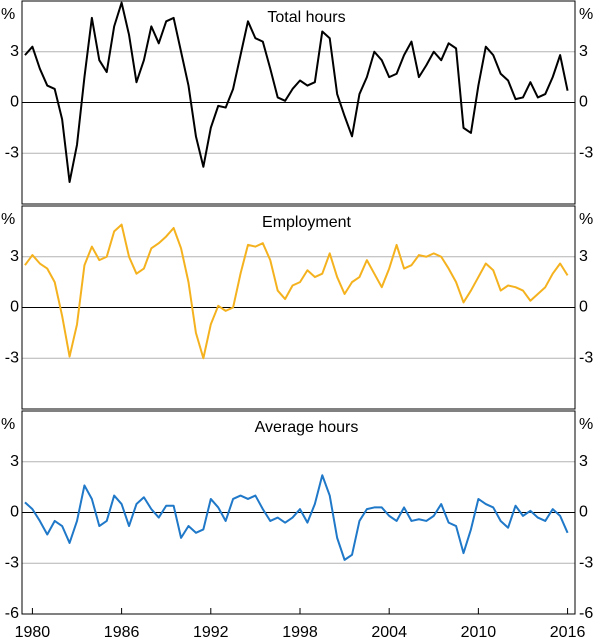  I want to click on x-tick-label: 1980, so click(33, 632).